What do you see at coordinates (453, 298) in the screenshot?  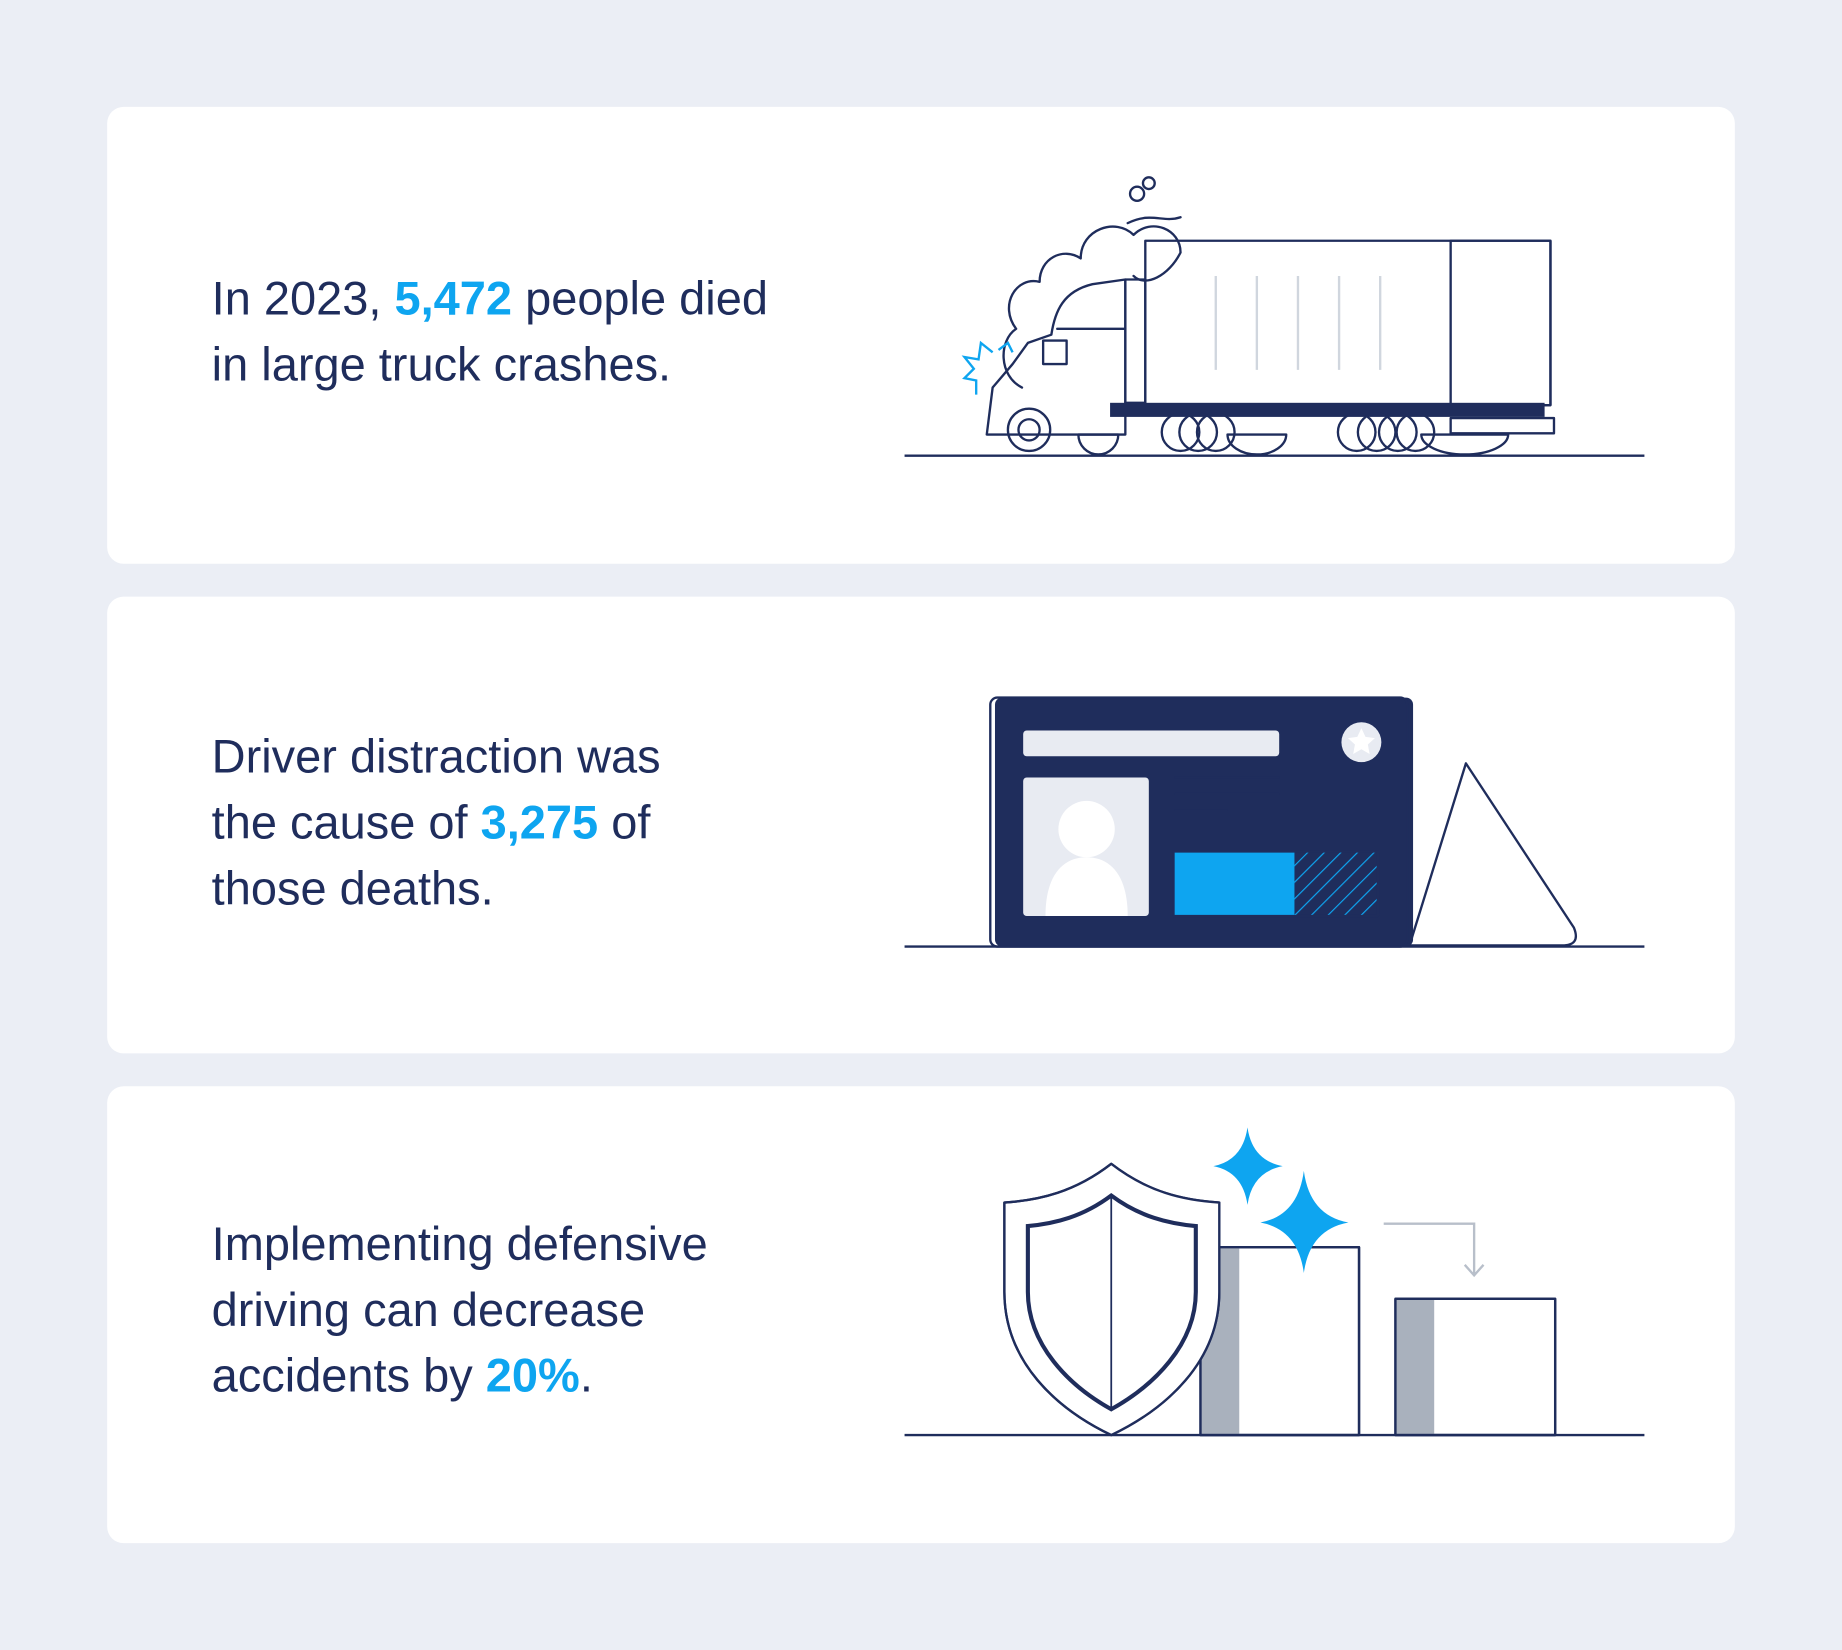 I see `highlight-number: 5,472` at bounding box center [453, 298].